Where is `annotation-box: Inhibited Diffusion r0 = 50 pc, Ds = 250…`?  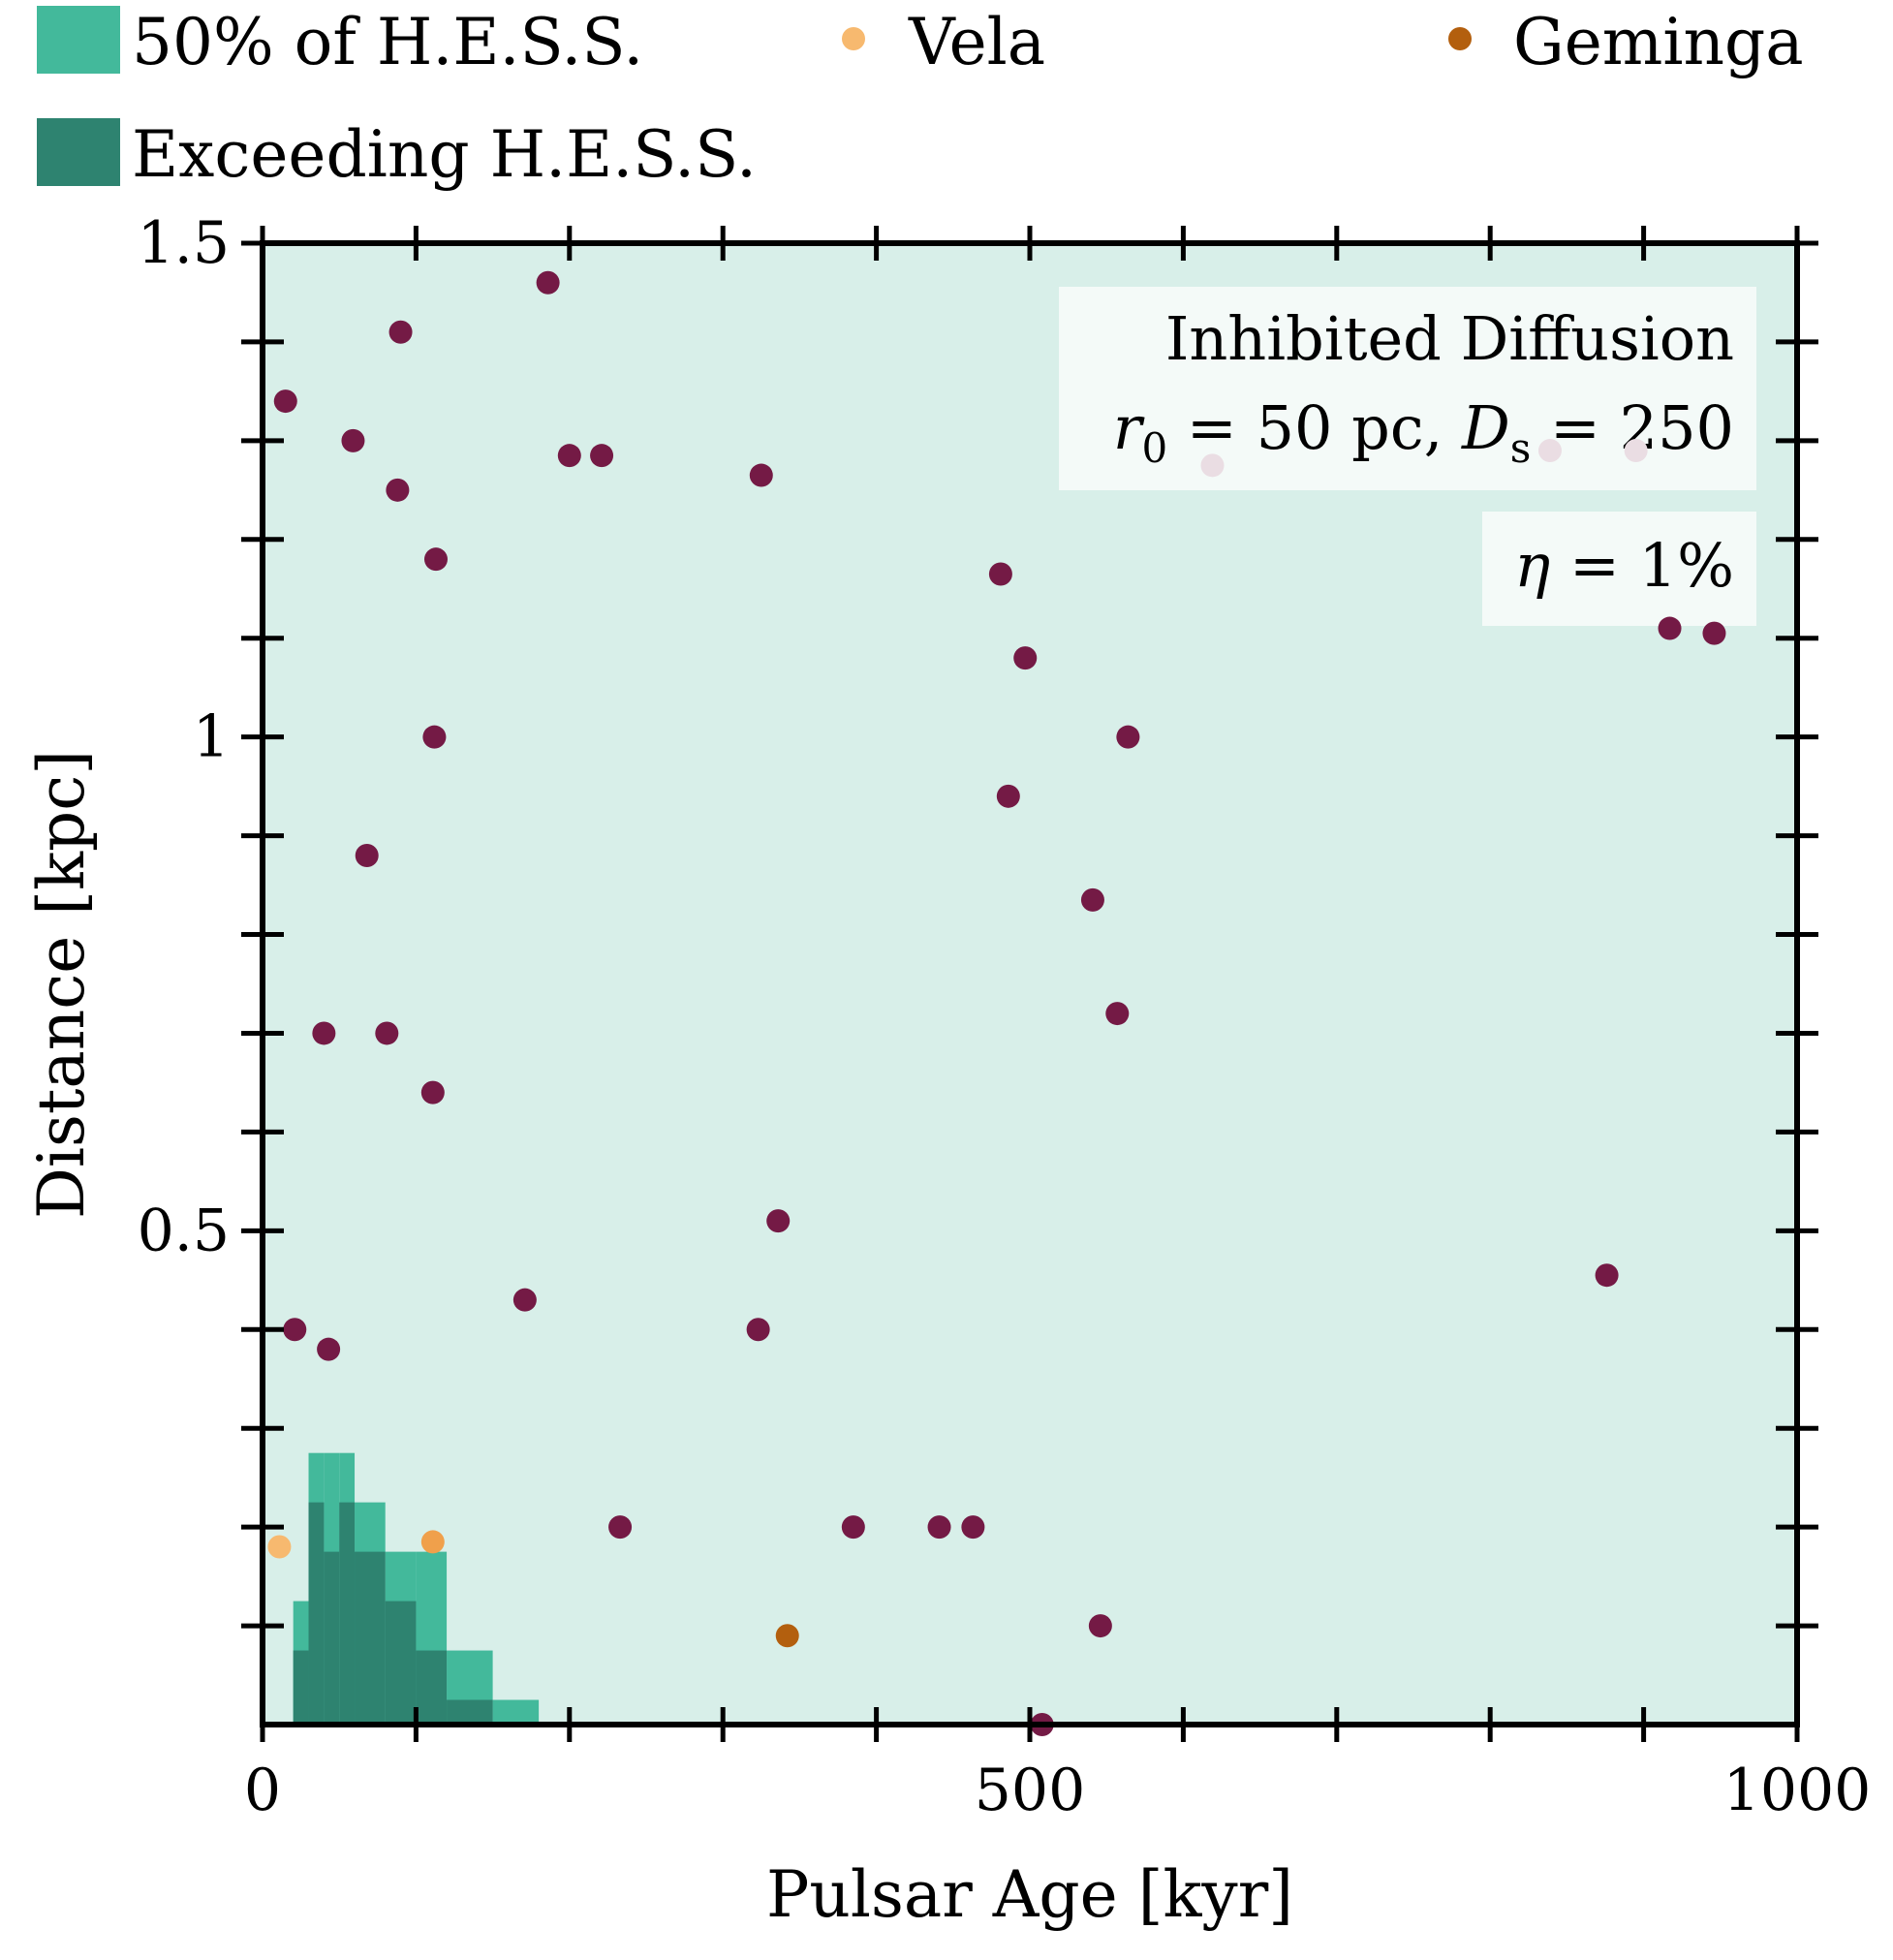 annotation-box: Inhibited Diffusion r0 = 50 pc, Ds = 250… is located at coordinates (1407, 456).